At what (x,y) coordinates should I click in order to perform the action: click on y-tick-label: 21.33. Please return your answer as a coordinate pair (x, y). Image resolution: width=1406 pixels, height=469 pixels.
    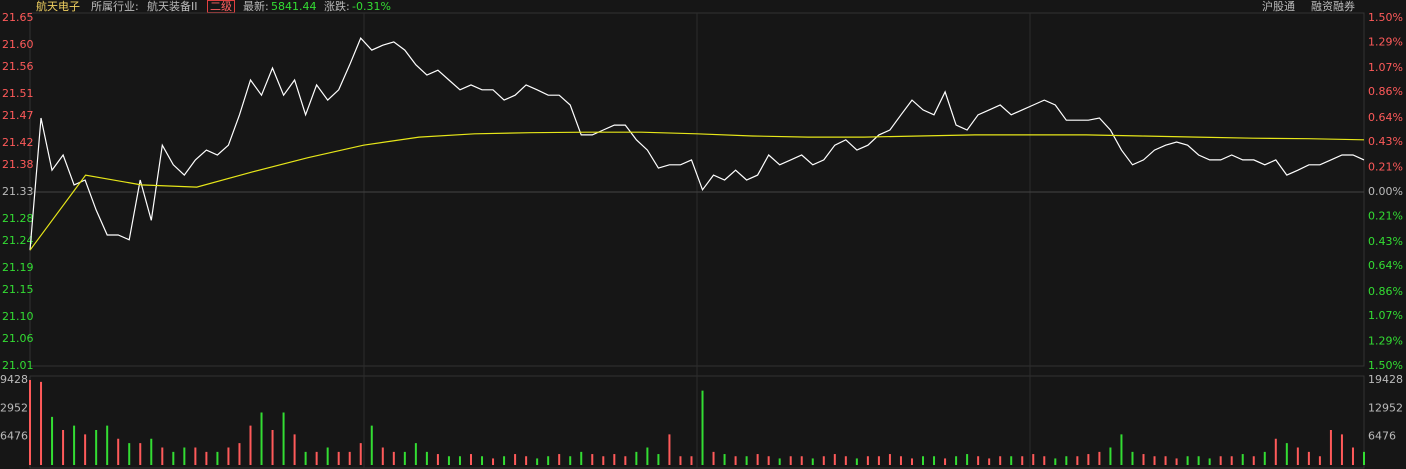
    Looking at the image, I should click on (18, 191).